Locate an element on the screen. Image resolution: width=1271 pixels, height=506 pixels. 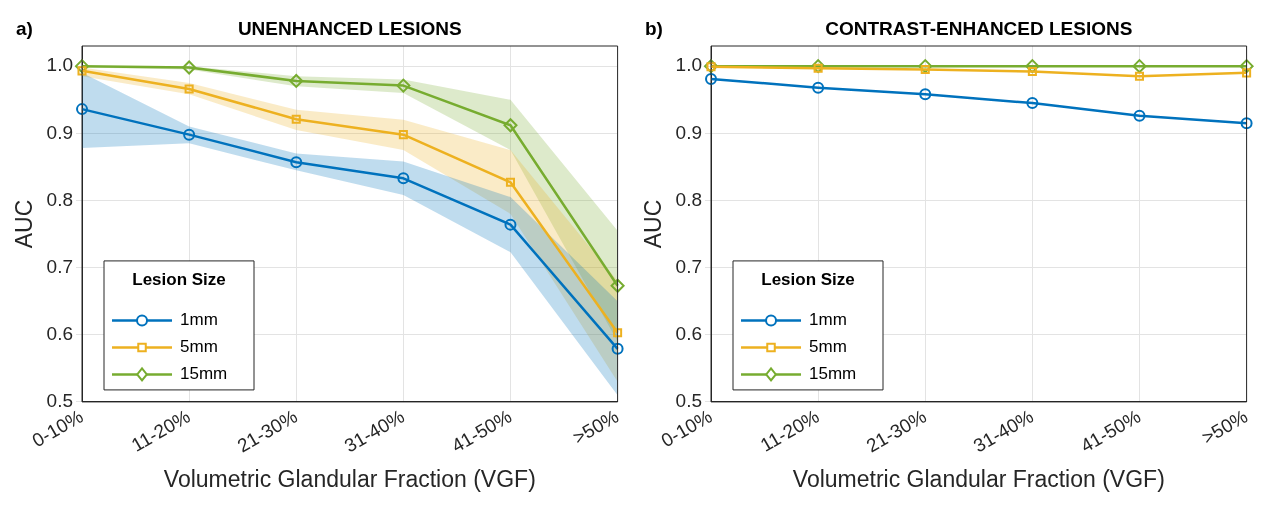
chart-title: CONTRAST-ENHANCED LESIONS is located at coordinates (979, 29).